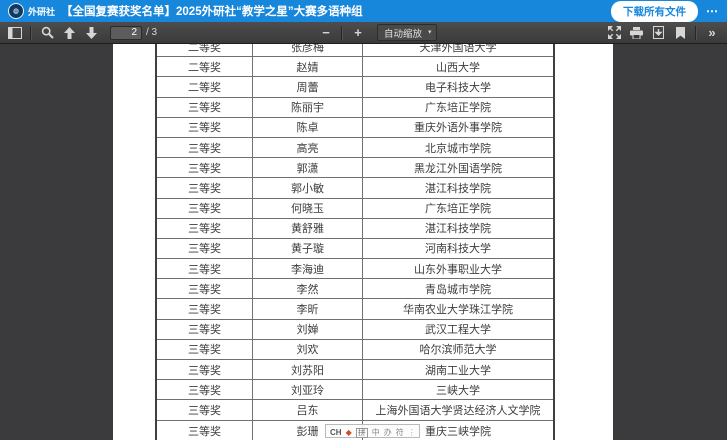 The height and width of the screenshot is (440, 727). I want to click on table-row: 三等奖 刘欢 哈尔滨师范大学, so click(355, 349).